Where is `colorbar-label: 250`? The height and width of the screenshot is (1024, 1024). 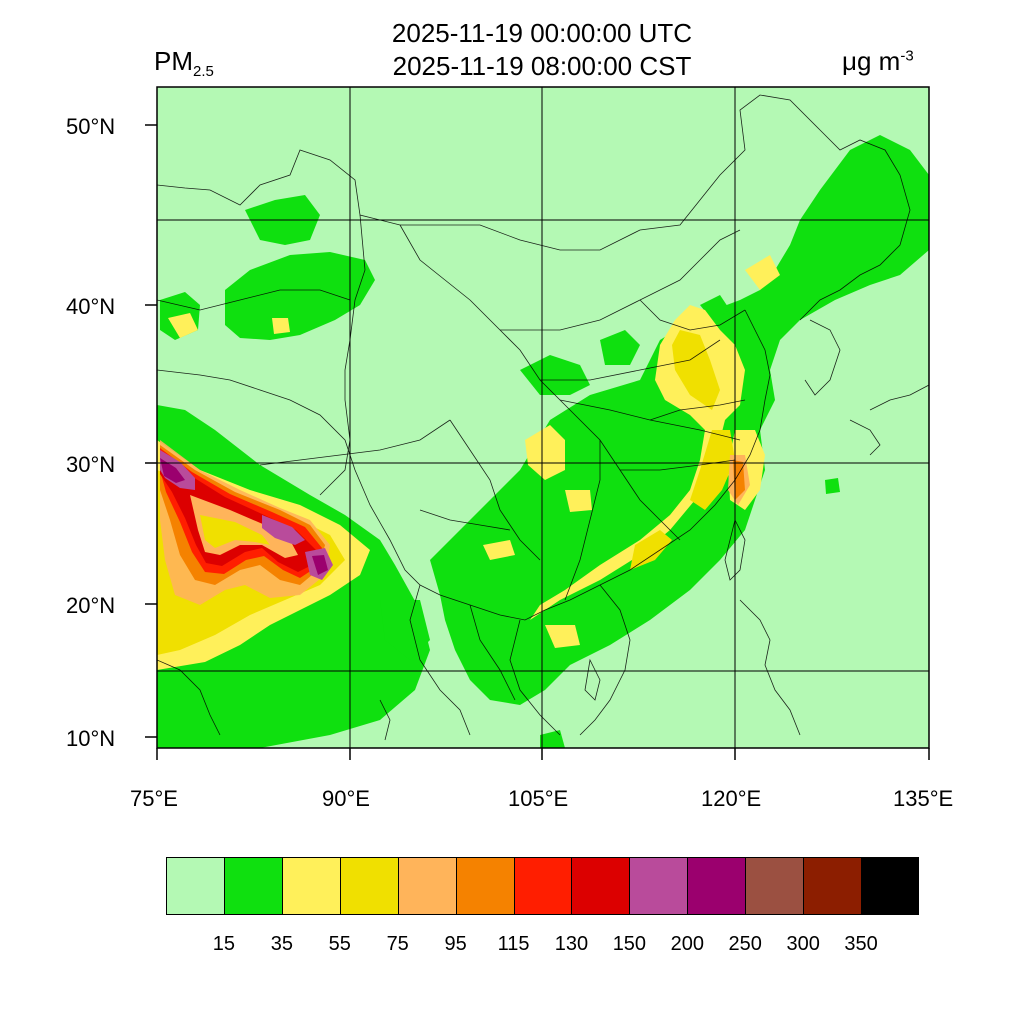 colorbar-label: 250 is located at coordinates (745, 944).